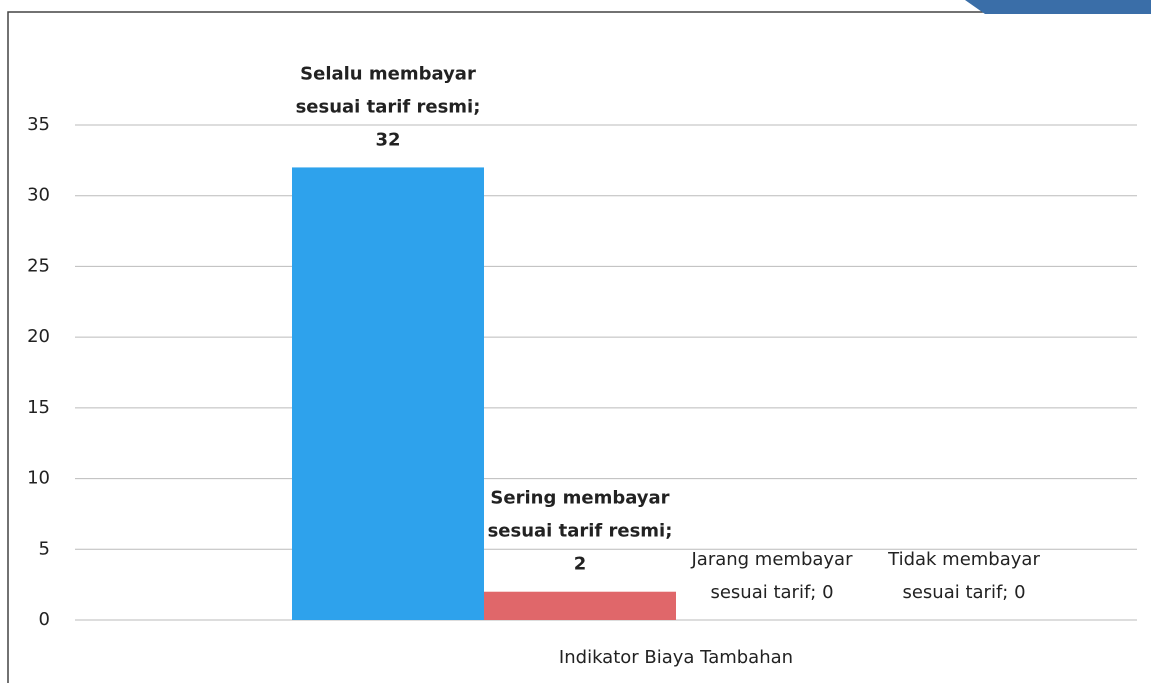 Image resolution: width=1151 pixels, height=683 pixels. What do you see at coordinates (1058, 7) in the screenshot?
I see `corner-decoration` at bounding box center [1058, 7].